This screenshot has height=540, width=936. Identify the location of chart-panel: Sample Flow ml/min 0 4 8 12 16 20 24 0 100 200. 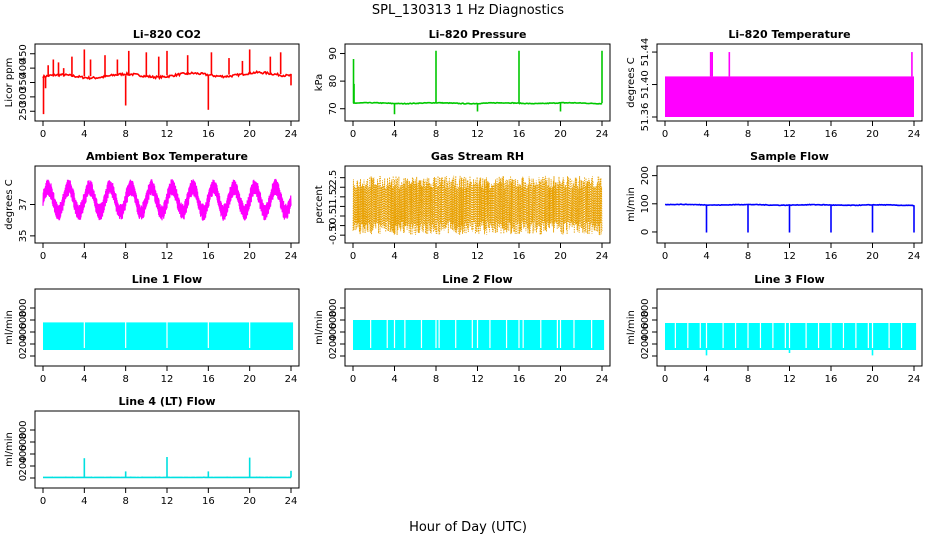
(774, 206).